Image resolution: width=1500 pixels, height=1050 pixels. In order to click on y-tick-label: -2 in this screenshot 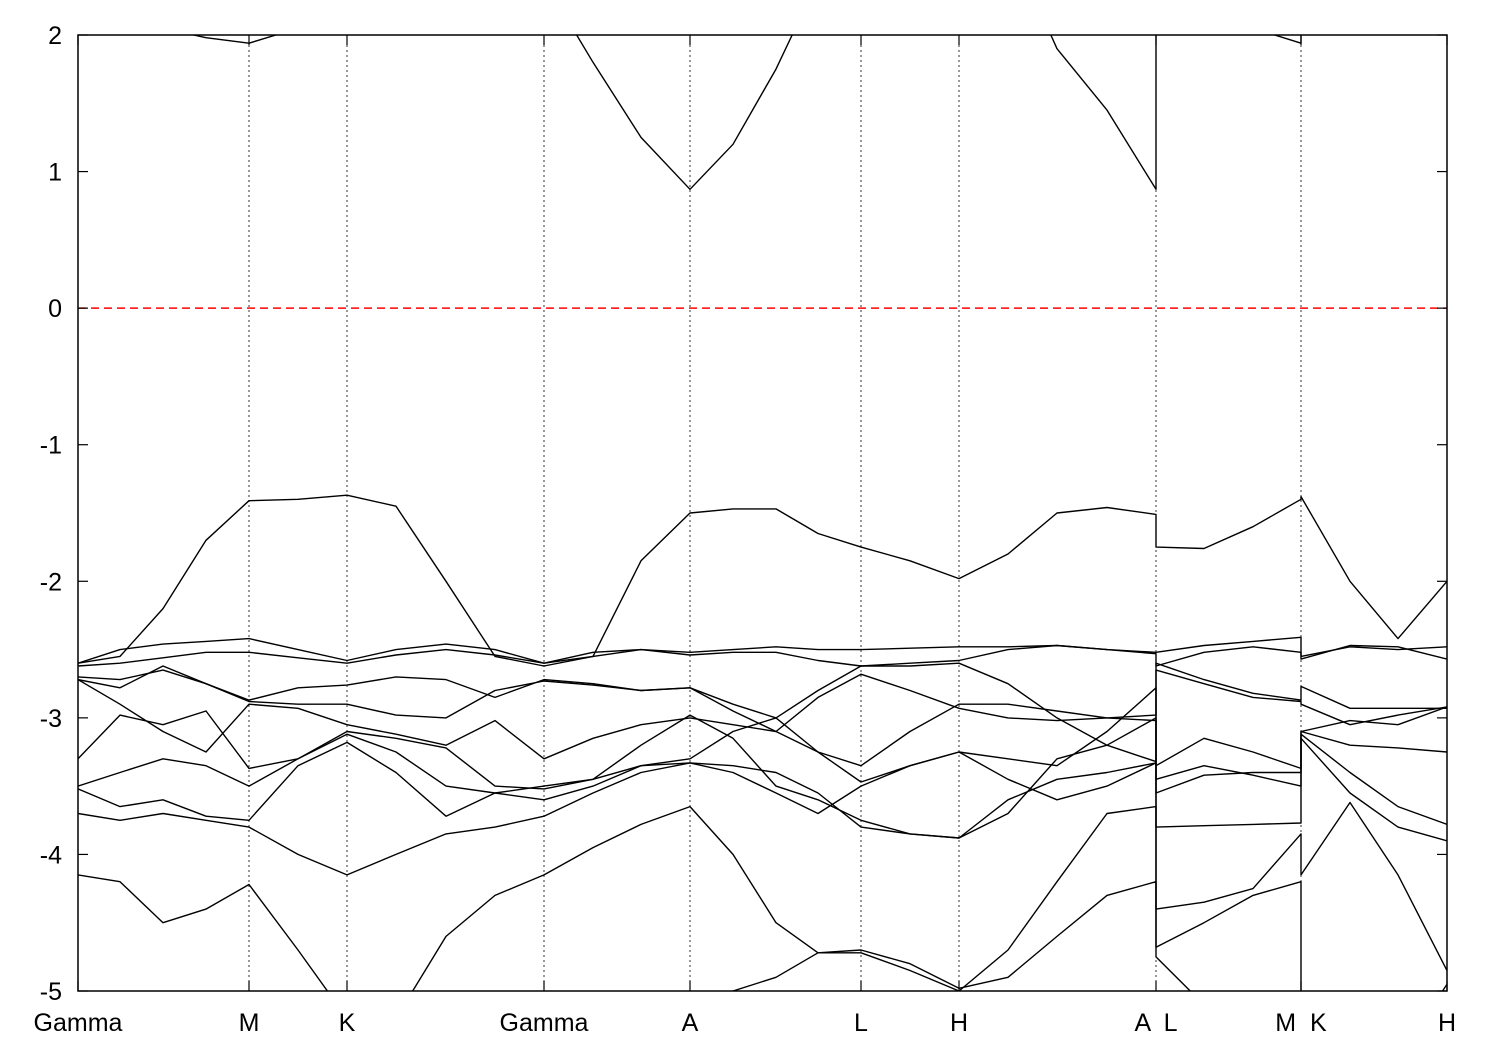, I will do `click(51, 582)`.